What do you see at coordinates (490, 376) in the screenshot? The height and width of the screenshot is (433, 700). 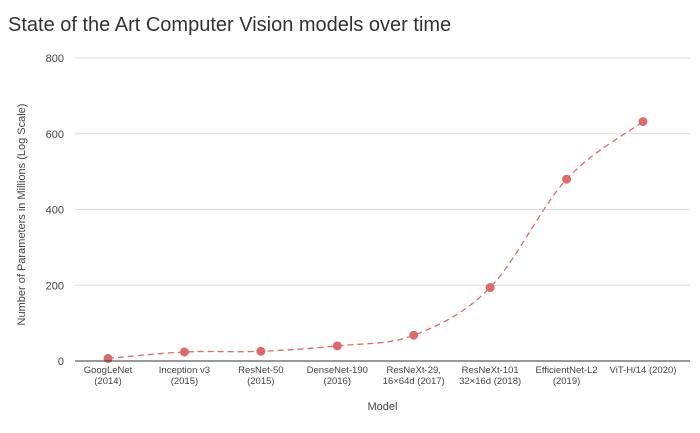 I see `x-tick-label: ResNeXt-101 32×16d (2018)` at bounding box center [490, 376].